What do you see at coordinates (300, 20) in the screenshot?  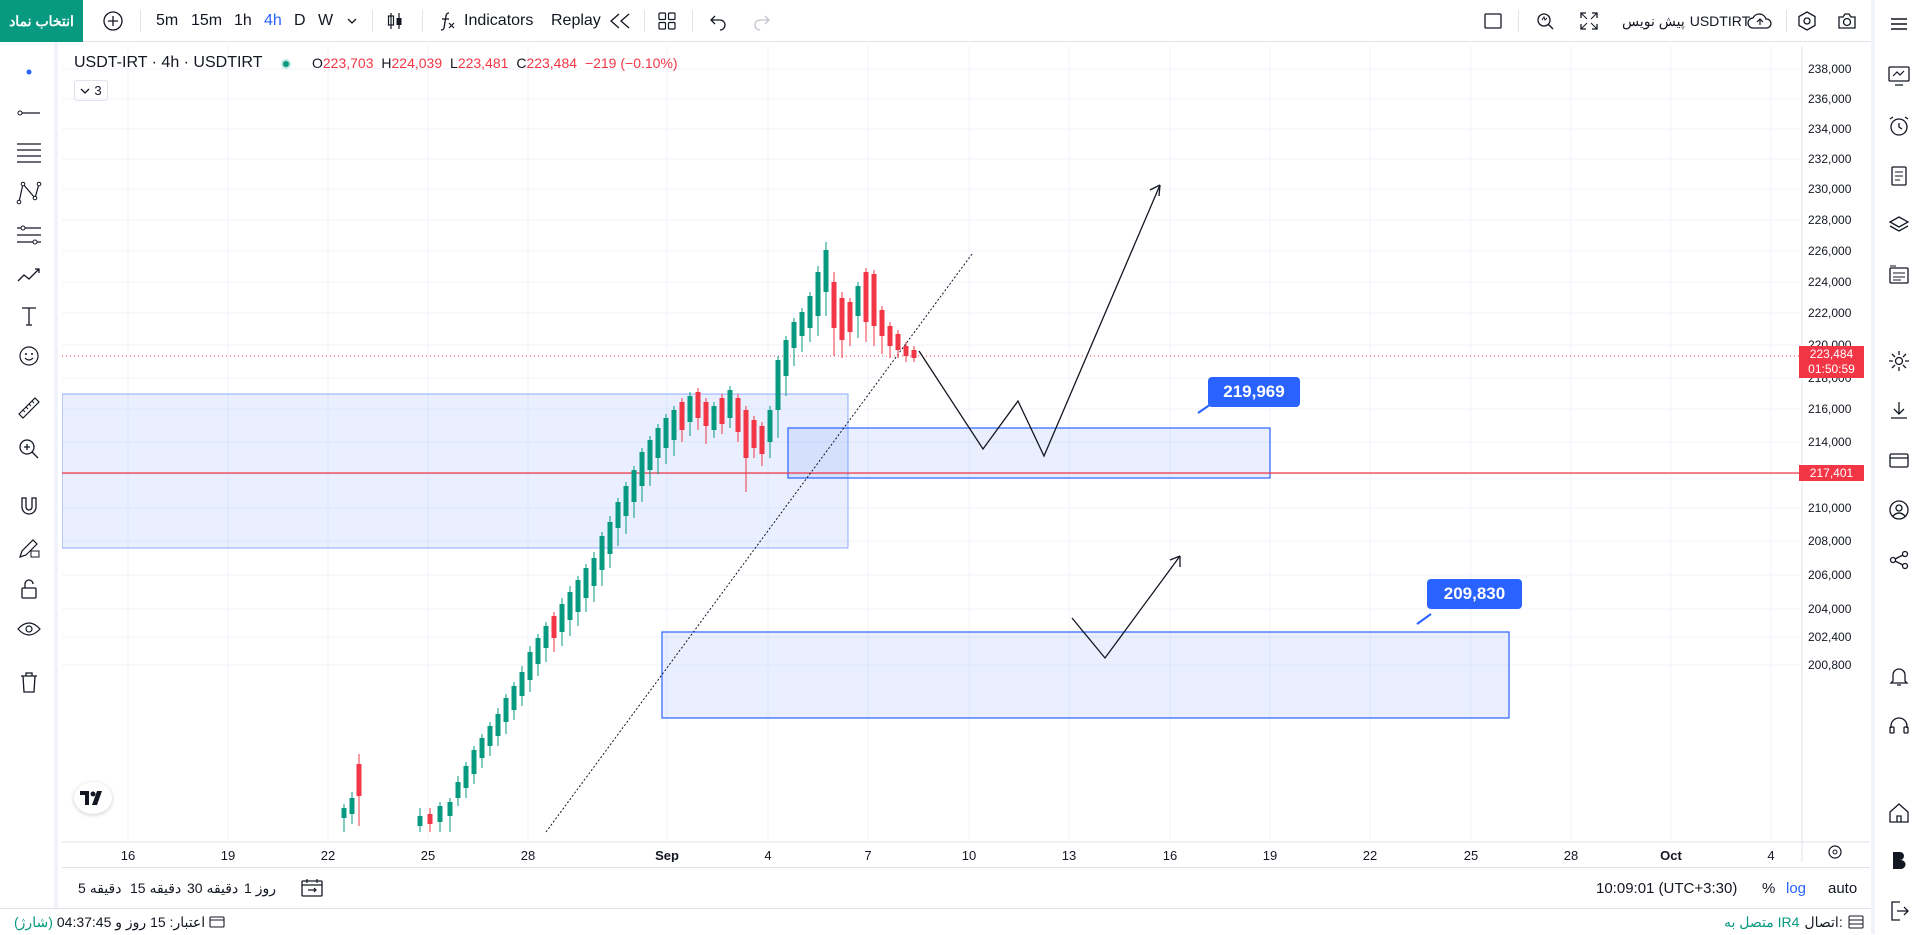 I see `timeframe-d: D` at bounding box center [300, 20].